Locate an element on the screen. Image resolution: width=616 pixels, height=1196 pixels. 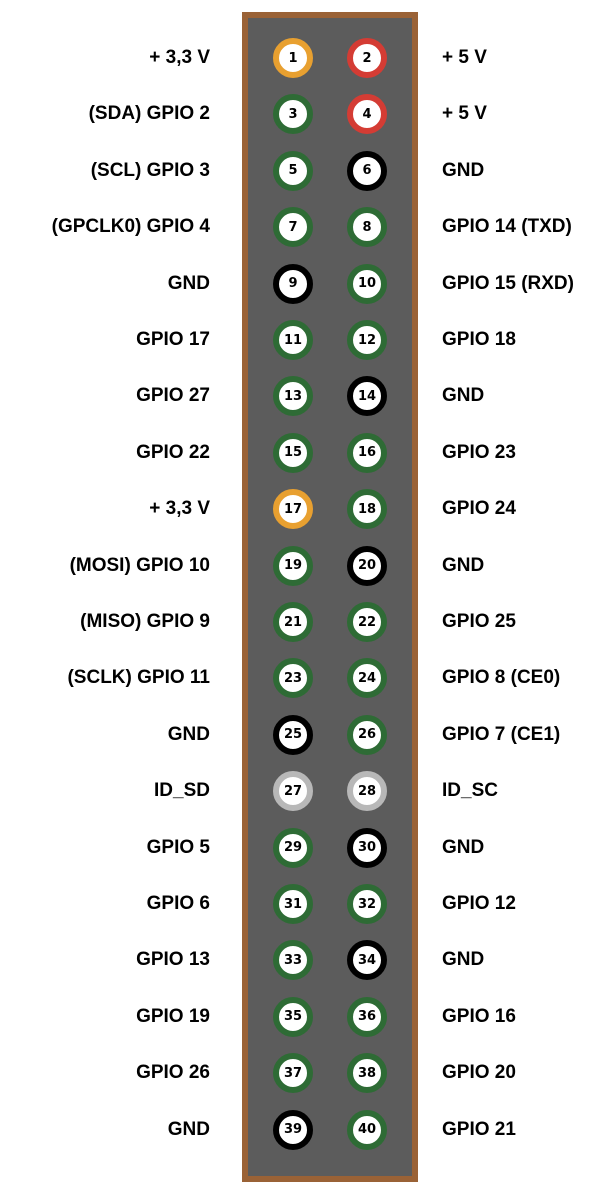
pin-31-label: GPIO 6 is located at coordinates (178, 903).